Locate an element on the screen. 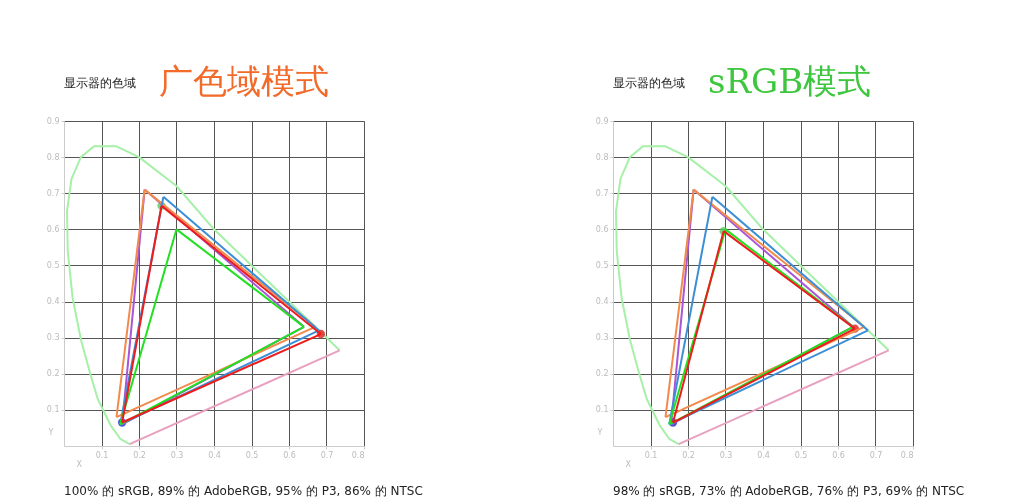  text: 98% 的 sRGB, 73% 的 AdobeRGB, 76% 的 P3, 69% 的 NTSC is located at coordinates (789, 491).